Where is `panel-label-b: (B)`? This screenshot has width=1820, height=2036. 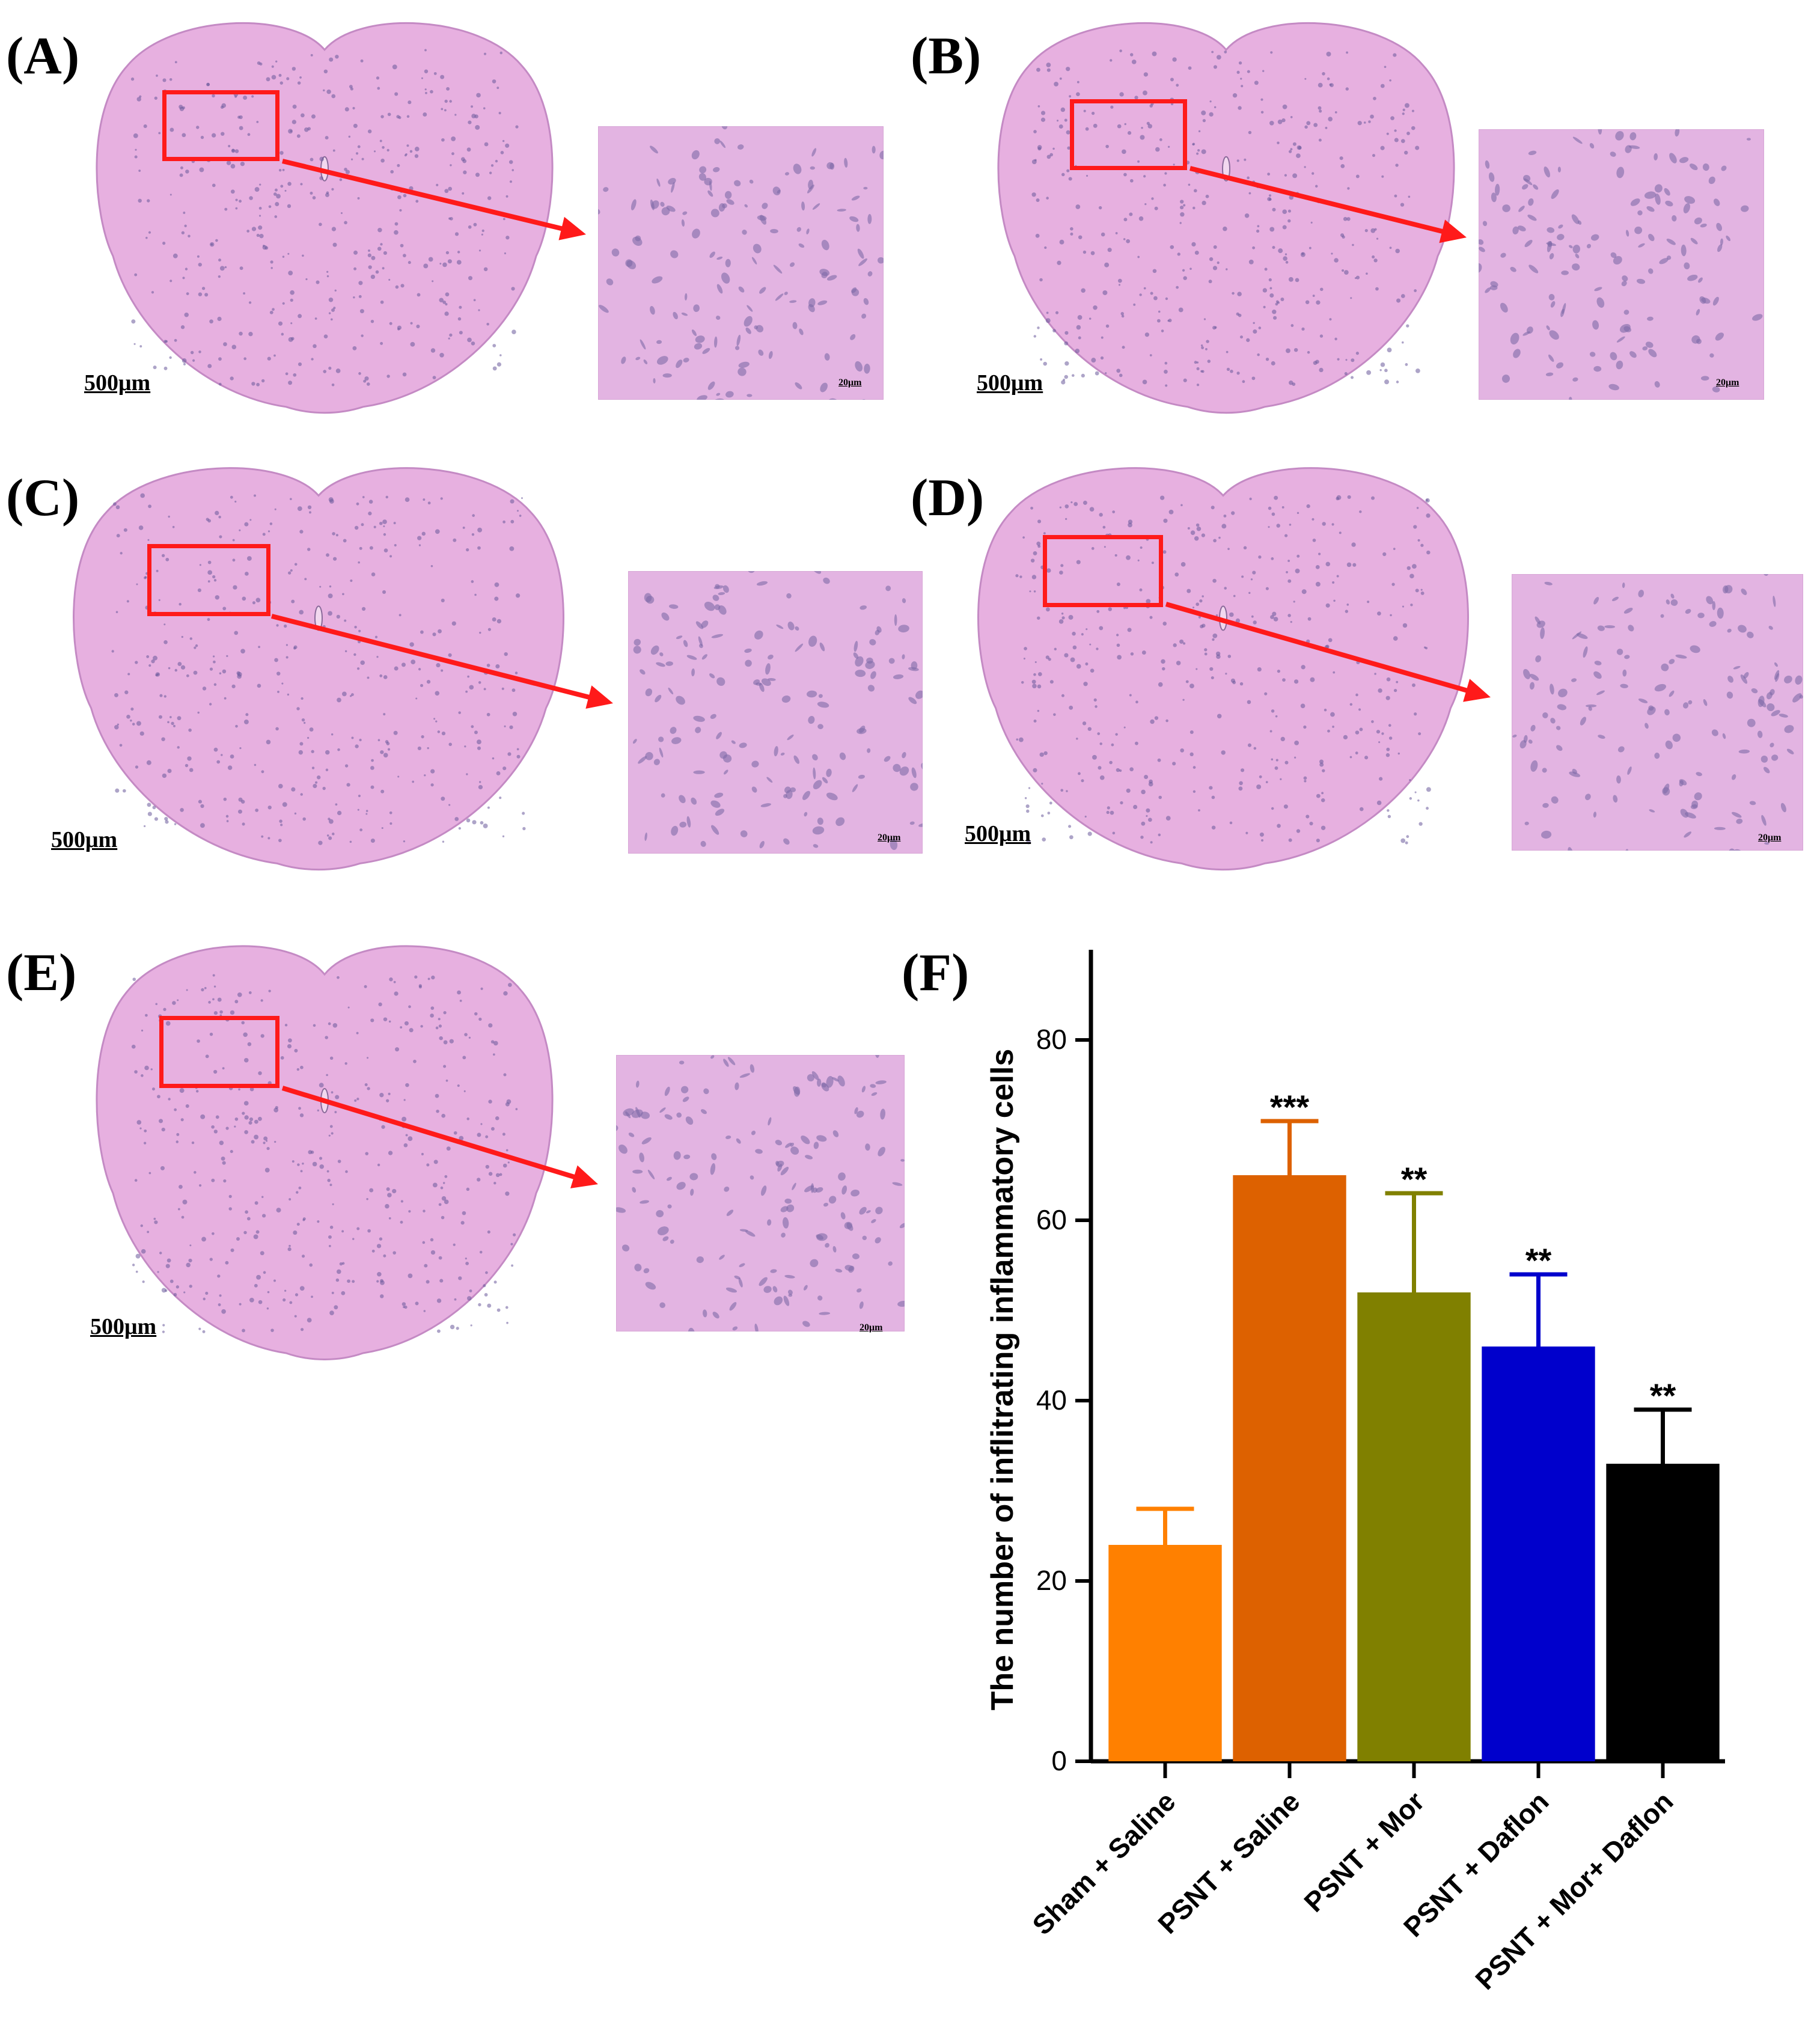 panel-label-b: (B) is located at coordinates (947, 56).